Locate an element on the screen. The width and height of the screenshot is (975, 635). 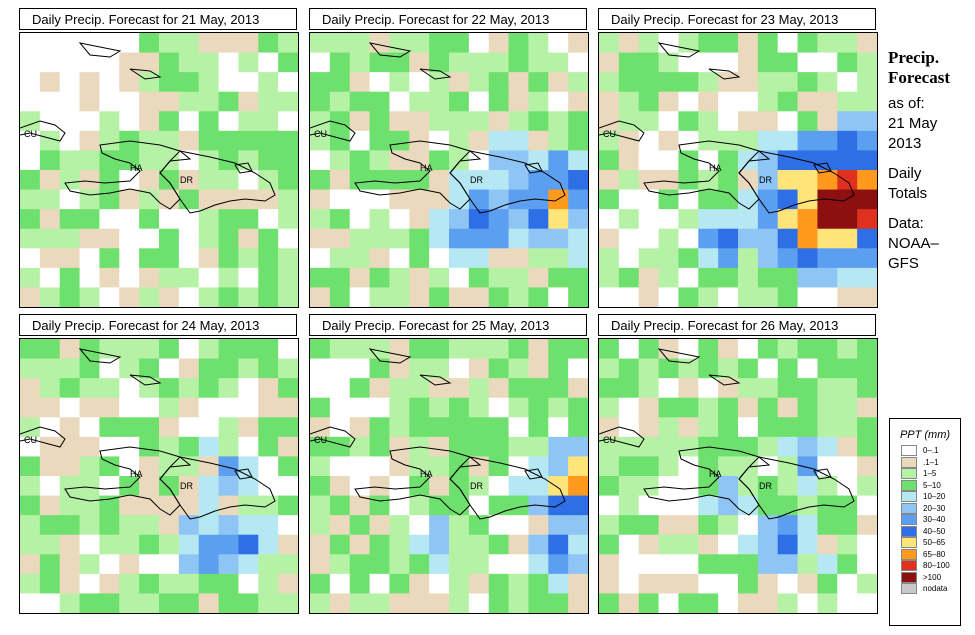
panel-title: Daily Precip. Forecast for 22 May, 2013 is located at coordinates (448, 19).